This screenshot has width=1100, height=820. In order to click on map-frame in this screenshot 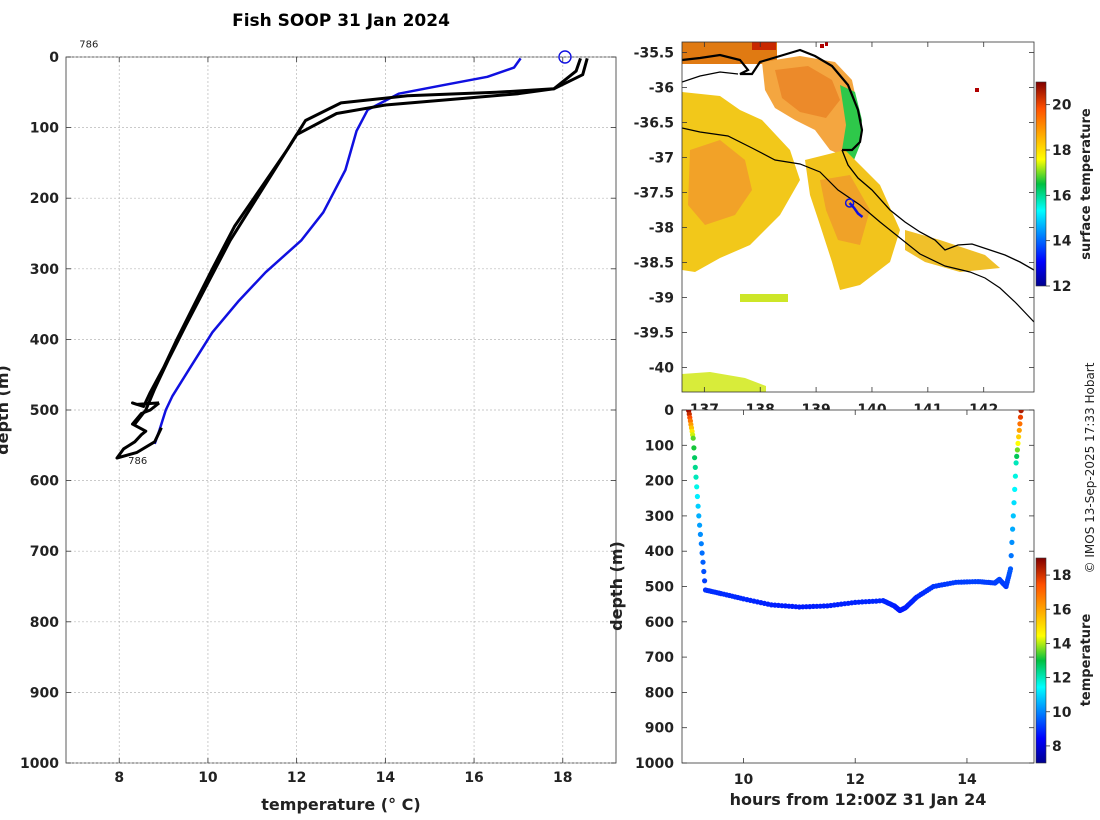, I will do `click(858, 217)`.